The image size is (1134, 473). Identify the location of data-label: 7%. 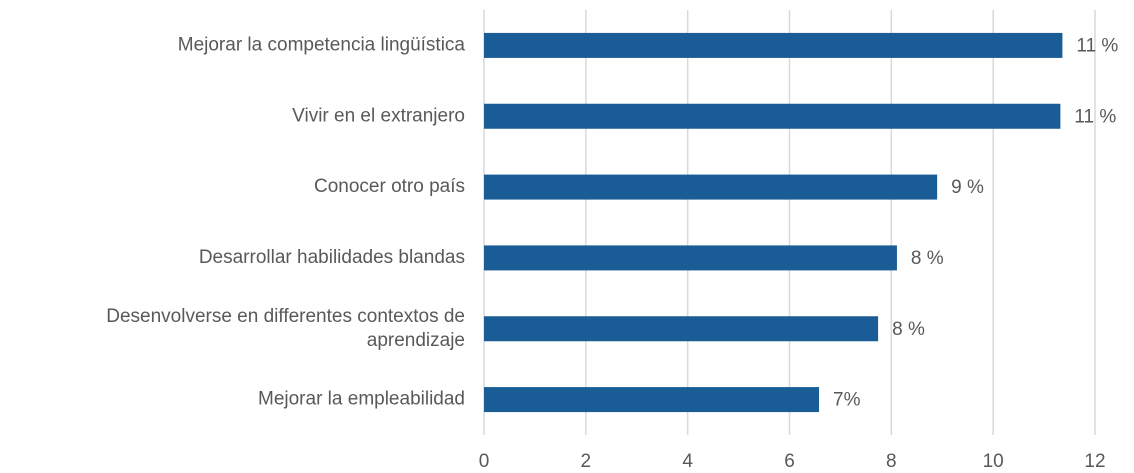
(847, 400).